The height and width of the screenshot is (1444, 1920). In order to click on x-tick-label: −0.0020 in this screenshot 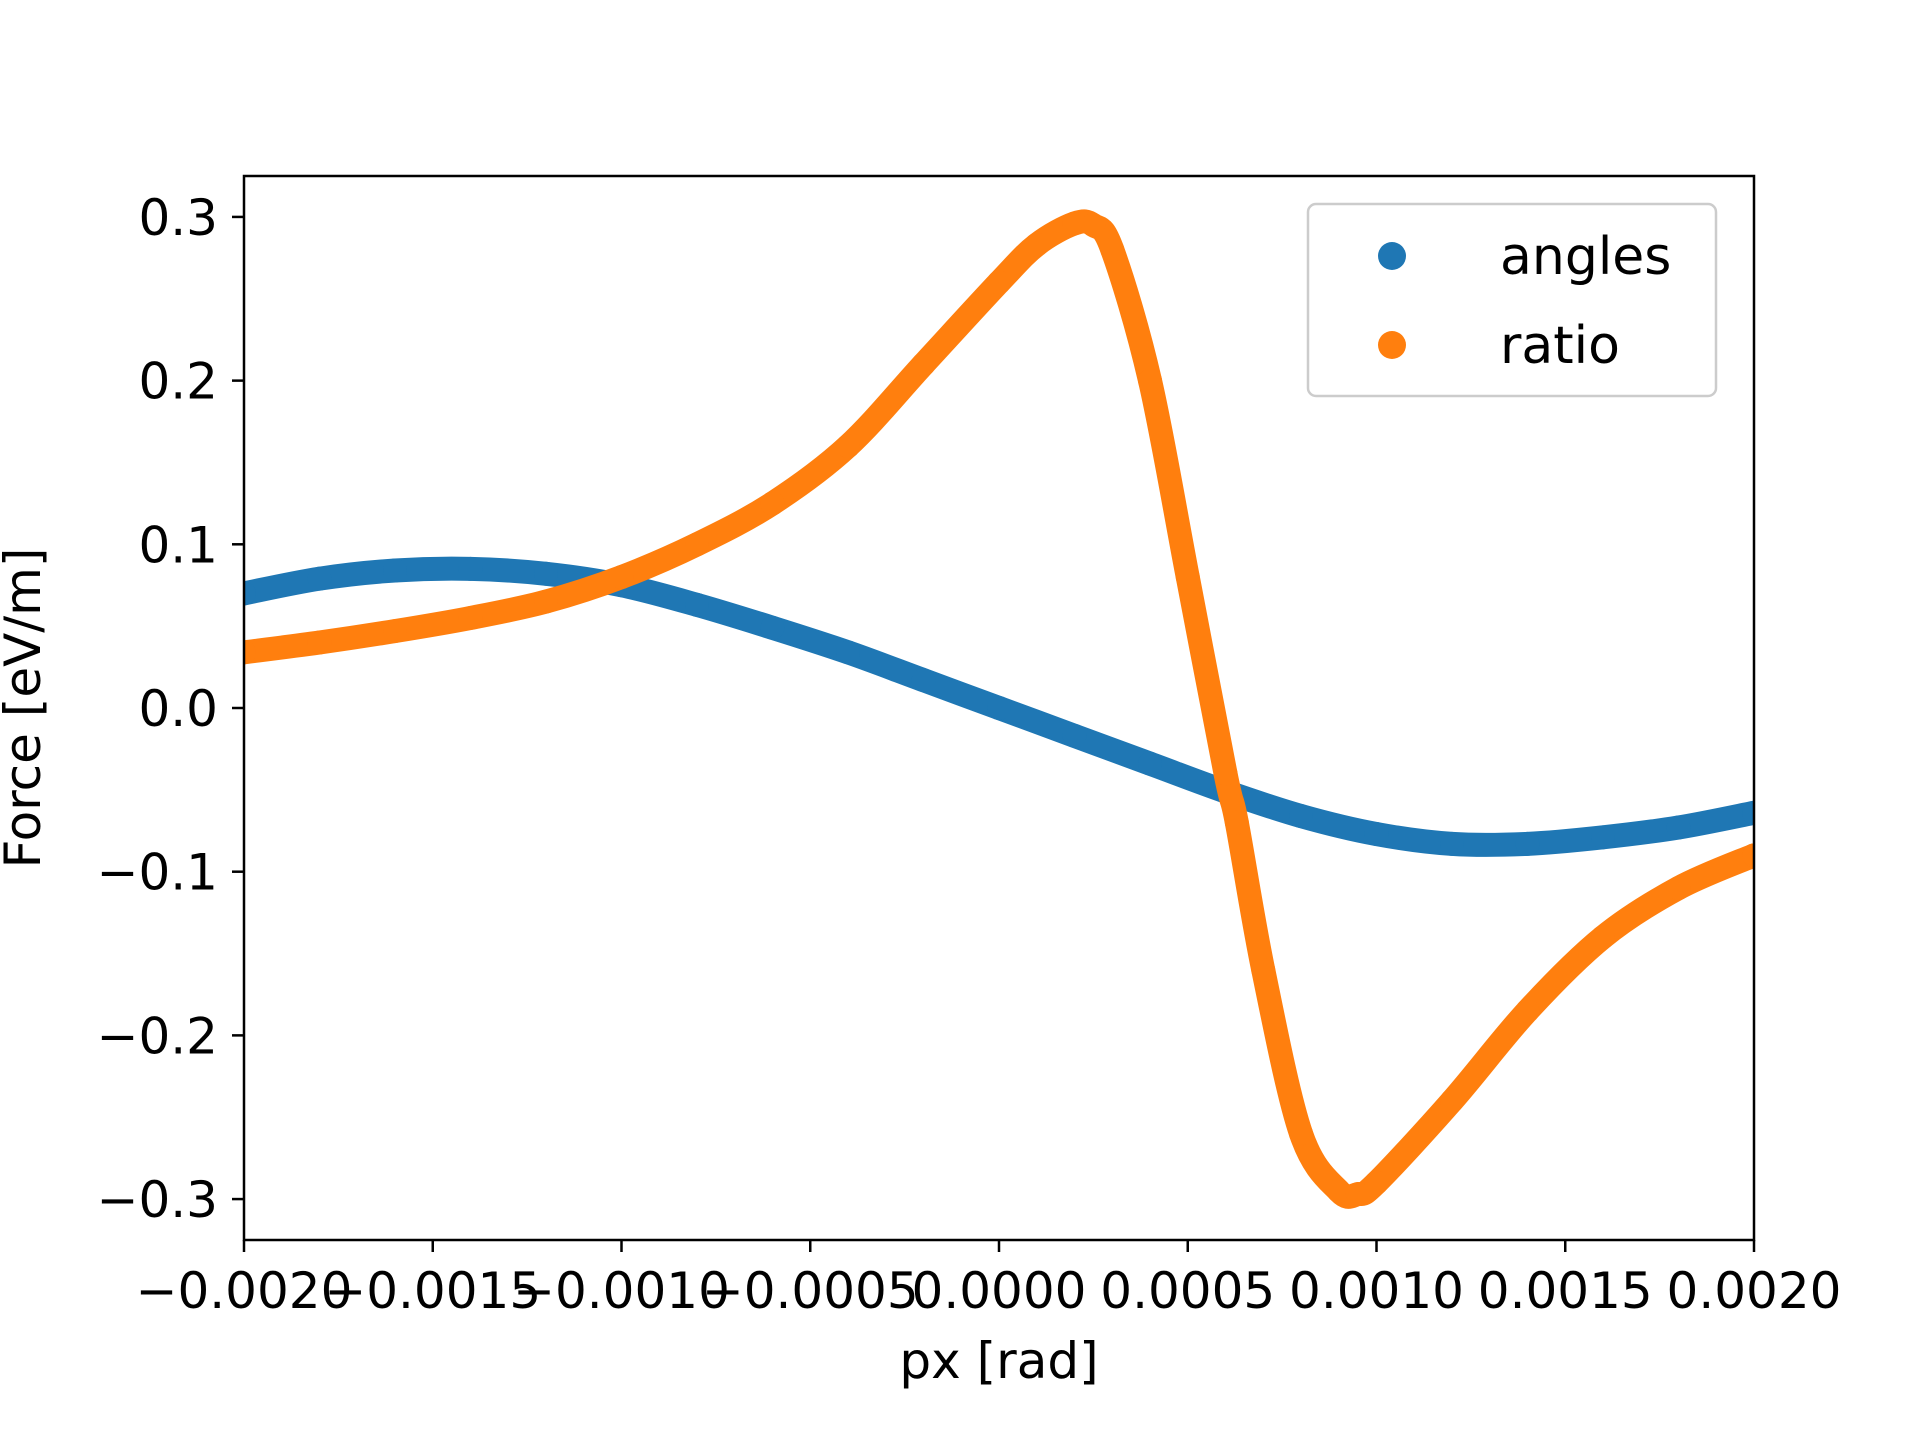, I will do `click(244, 1291)`.